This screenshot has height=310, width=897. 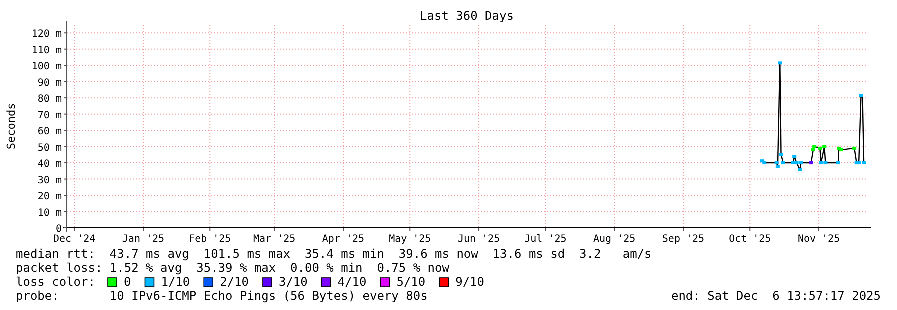 I want to click on y-tick-label: 60 m, so click(x=50, y=132).